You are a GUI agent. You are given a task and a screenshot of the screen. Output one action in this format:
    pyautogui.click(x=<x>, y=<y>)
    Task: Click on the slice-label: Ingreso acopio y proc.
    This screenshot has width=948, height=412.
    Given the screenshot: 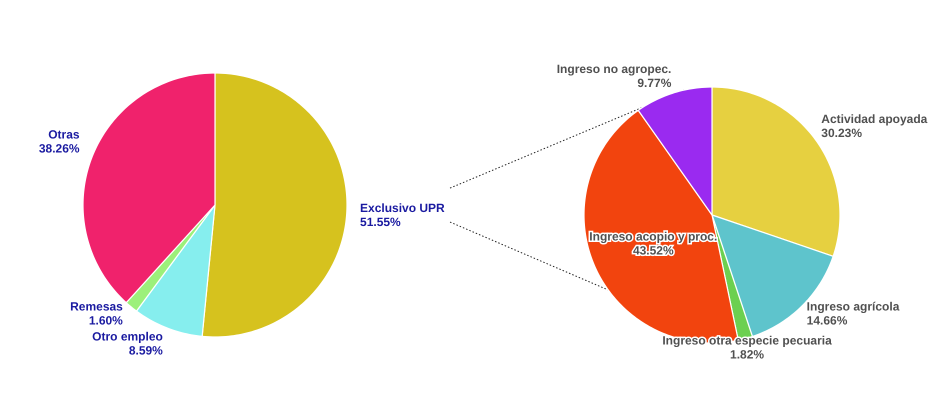 What is the action you would take?
    pyautogui.click(x=653, y=237)
    